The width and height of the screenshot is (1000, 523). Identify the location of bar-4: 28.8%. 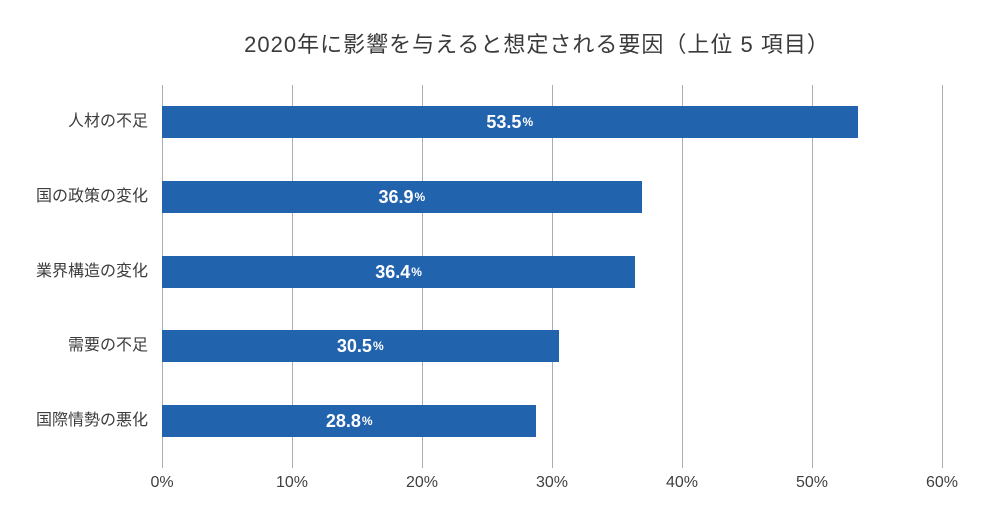
(349, 420).